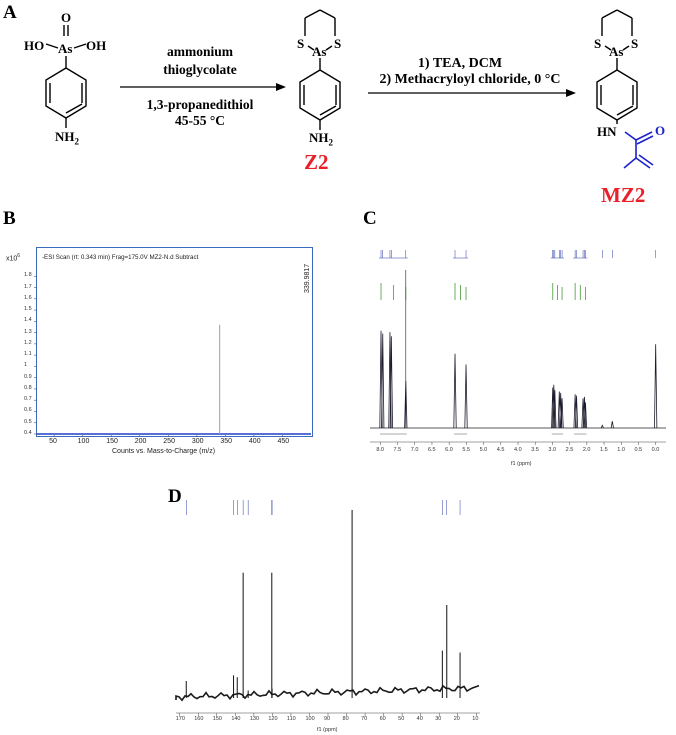 The image size is (676, 735). What do you see at coordinates (470, 79) in the screenshot?
I see `step2-reagent-2: 2) Methacryloyl chloride, 0 °C` at bounding box center [470, 79].